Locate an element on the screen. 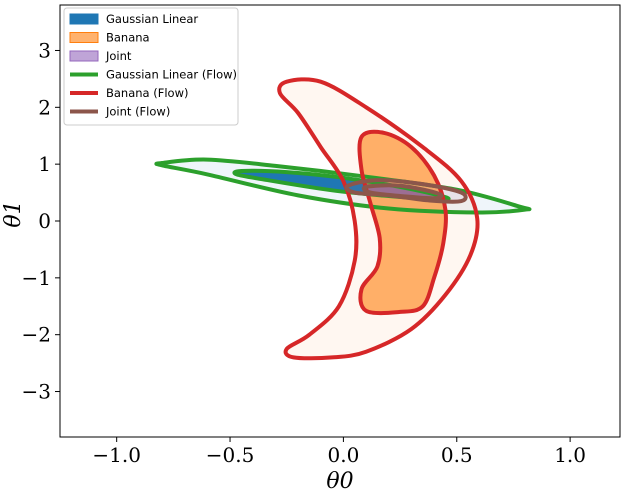 The image size is (622, 494). legend-frame is located at coordinates (151, 66).